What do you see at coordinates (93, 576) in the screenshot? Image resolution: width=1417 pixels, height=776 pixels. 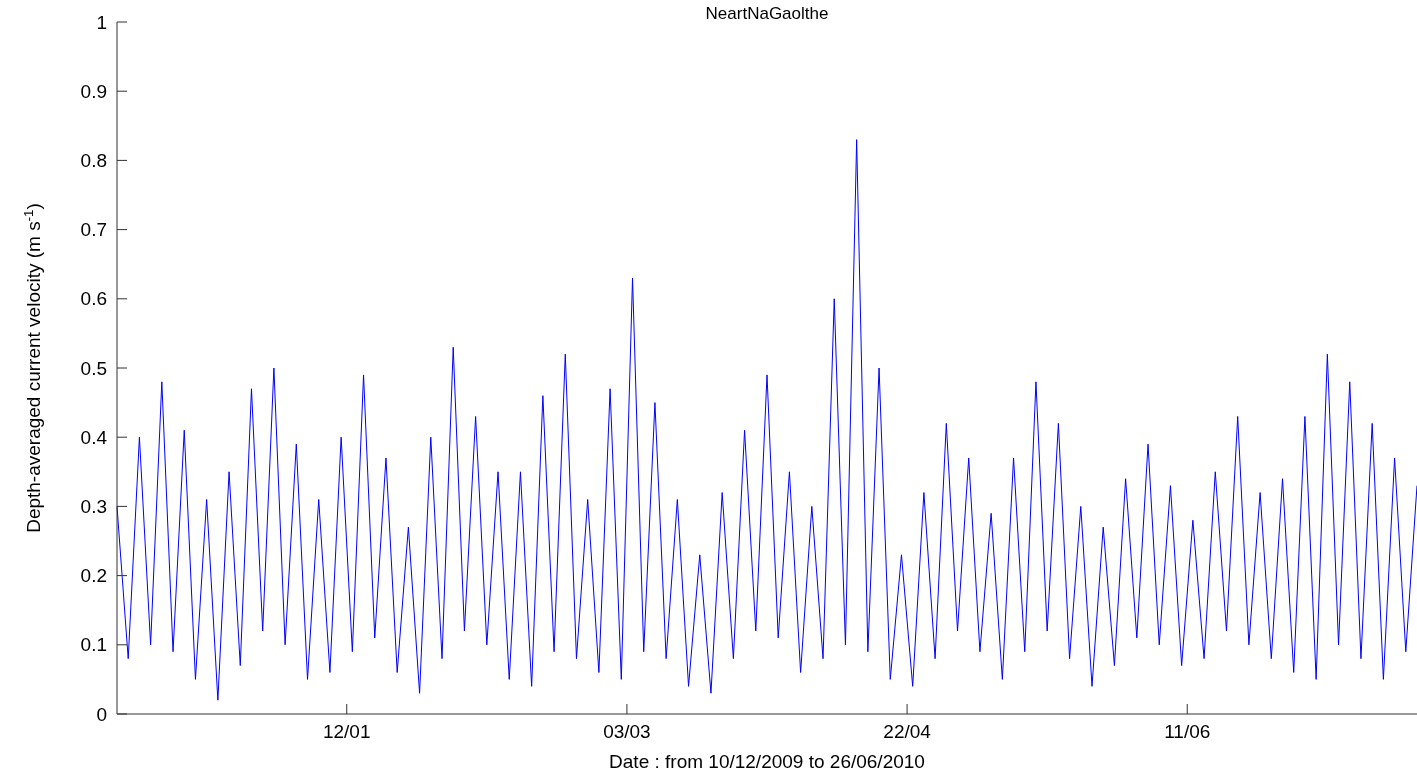 I see `y-tick-label: 0.2` at bounding box center [93, 576].